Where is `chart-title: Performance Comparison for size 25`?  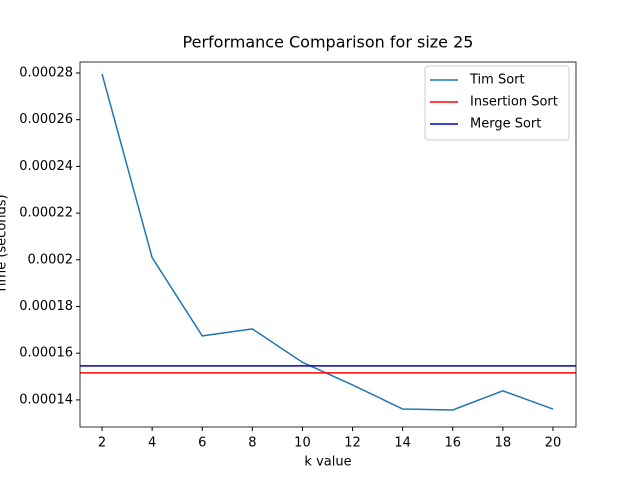
chart-title: Performance Comparison for size 25 is located at coordinates (328, 42).